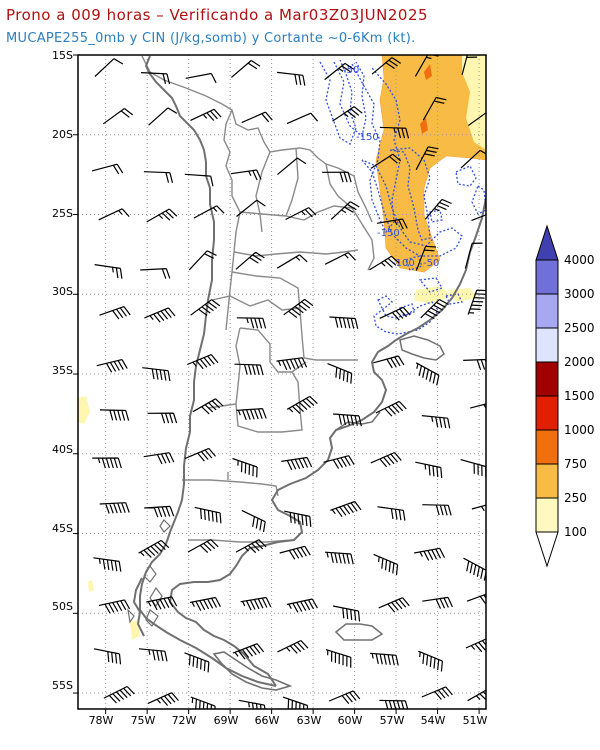  Describe the element at coordinates (267, 720) in the screenshot. I see `lon-tick-label: 66W` at that location.